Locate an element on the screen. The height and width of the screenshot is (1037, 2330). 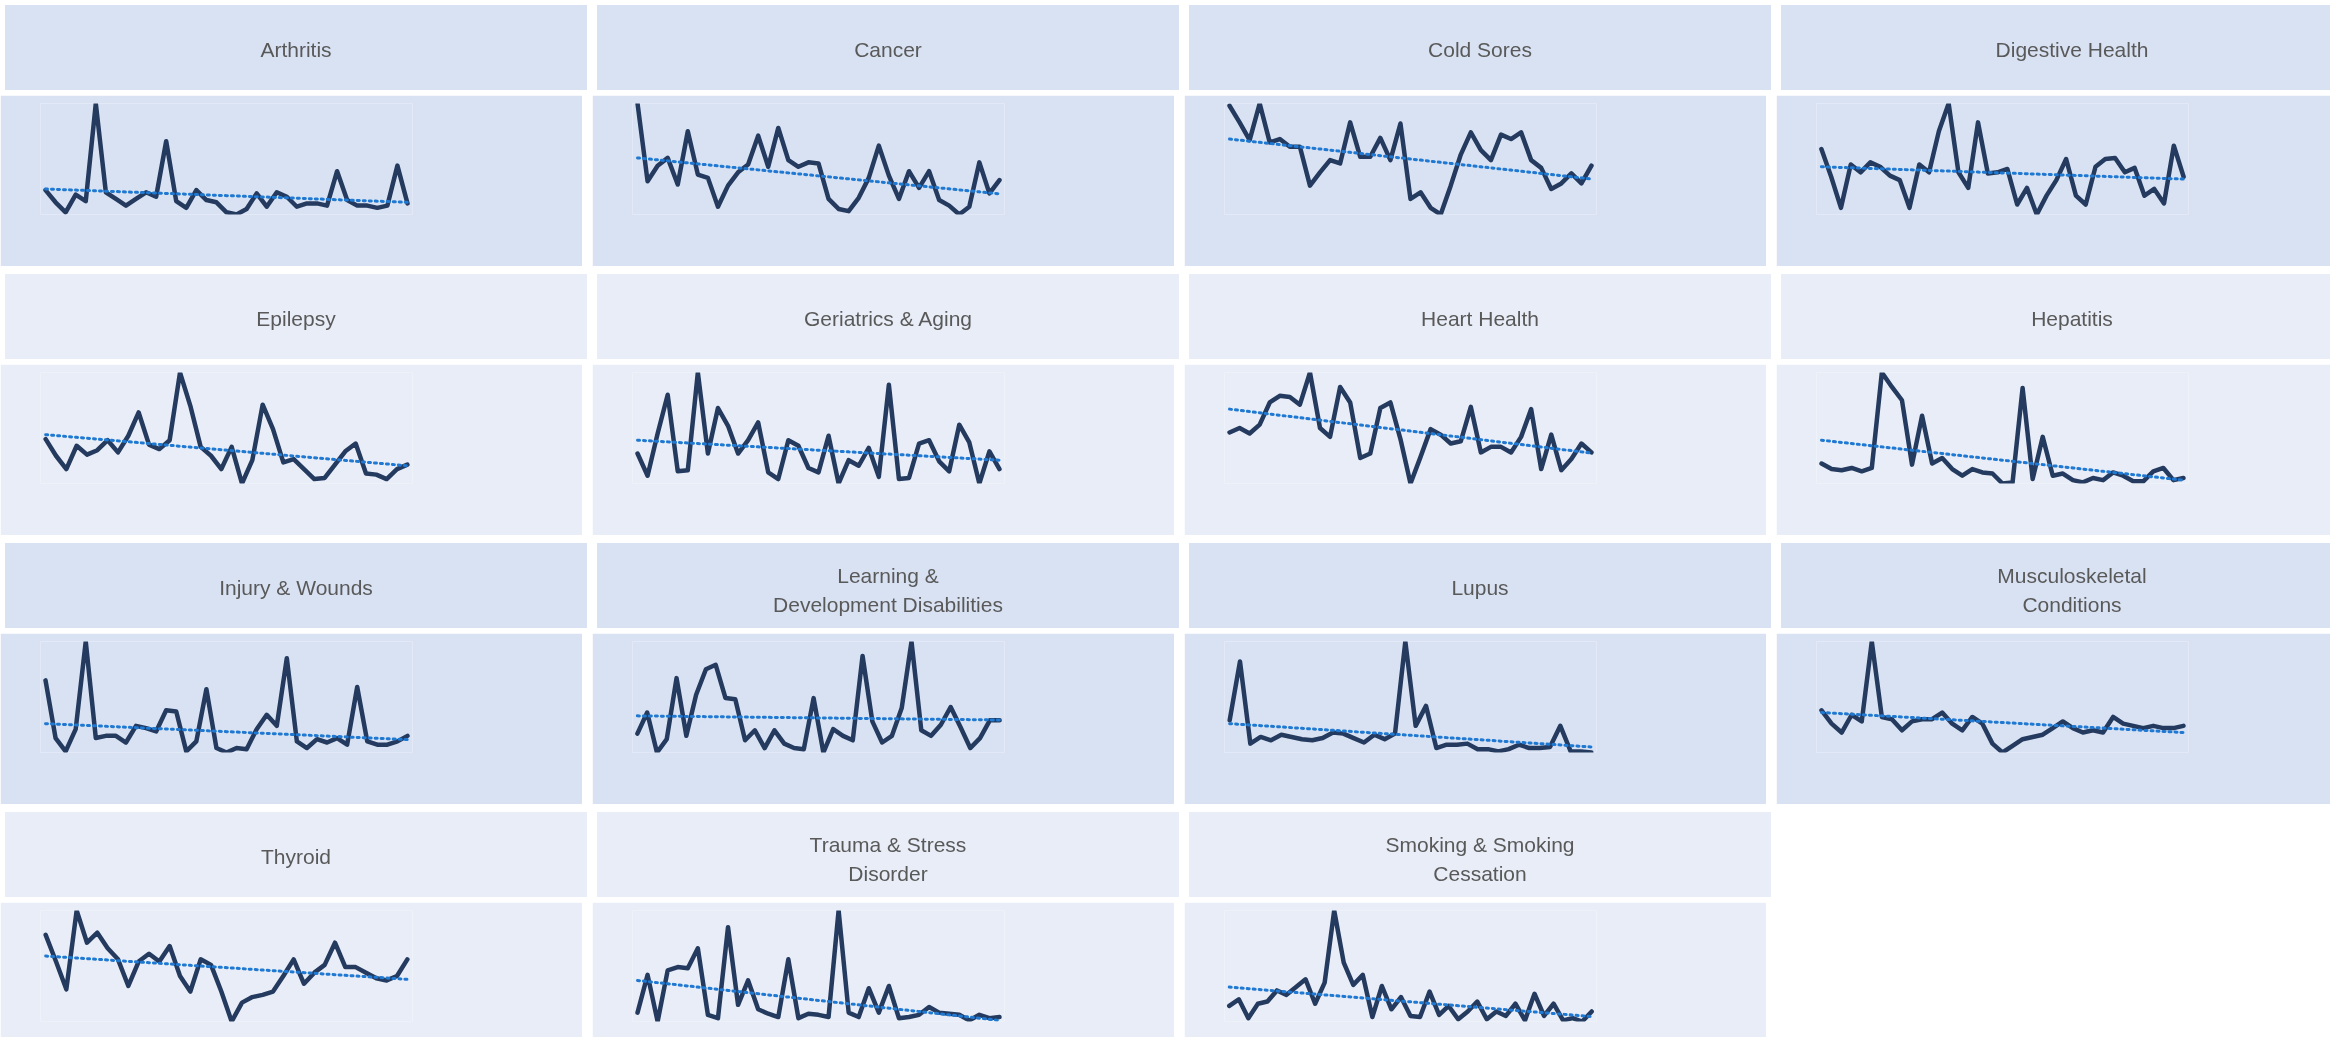
chart-title: Learning & Development Disabilities is located at coordinates (888, 591).